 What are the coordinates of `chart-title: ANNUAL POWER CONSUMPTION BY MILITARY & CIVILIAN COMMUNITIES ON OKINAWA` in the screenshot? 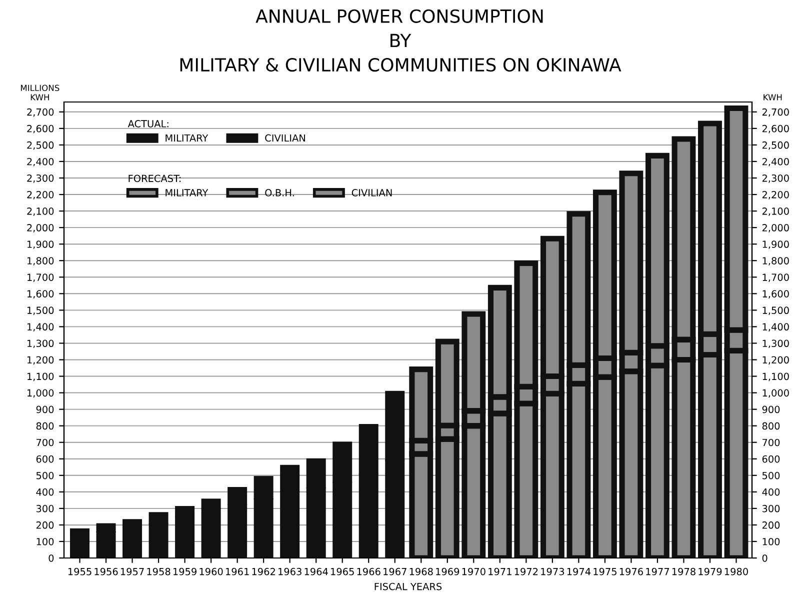 It's located at (401, 40).